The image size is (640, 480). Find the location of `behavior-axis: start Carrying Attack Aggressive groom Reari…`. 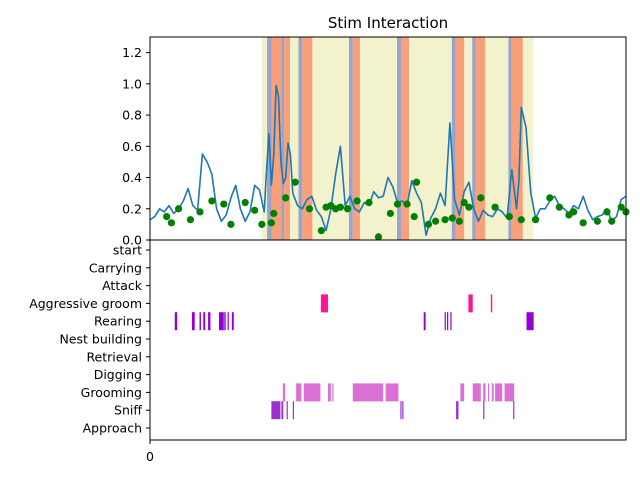

behavior-axis: start Carrying Attack Aggressive groom Reari… is located at coordinates (89, 339).